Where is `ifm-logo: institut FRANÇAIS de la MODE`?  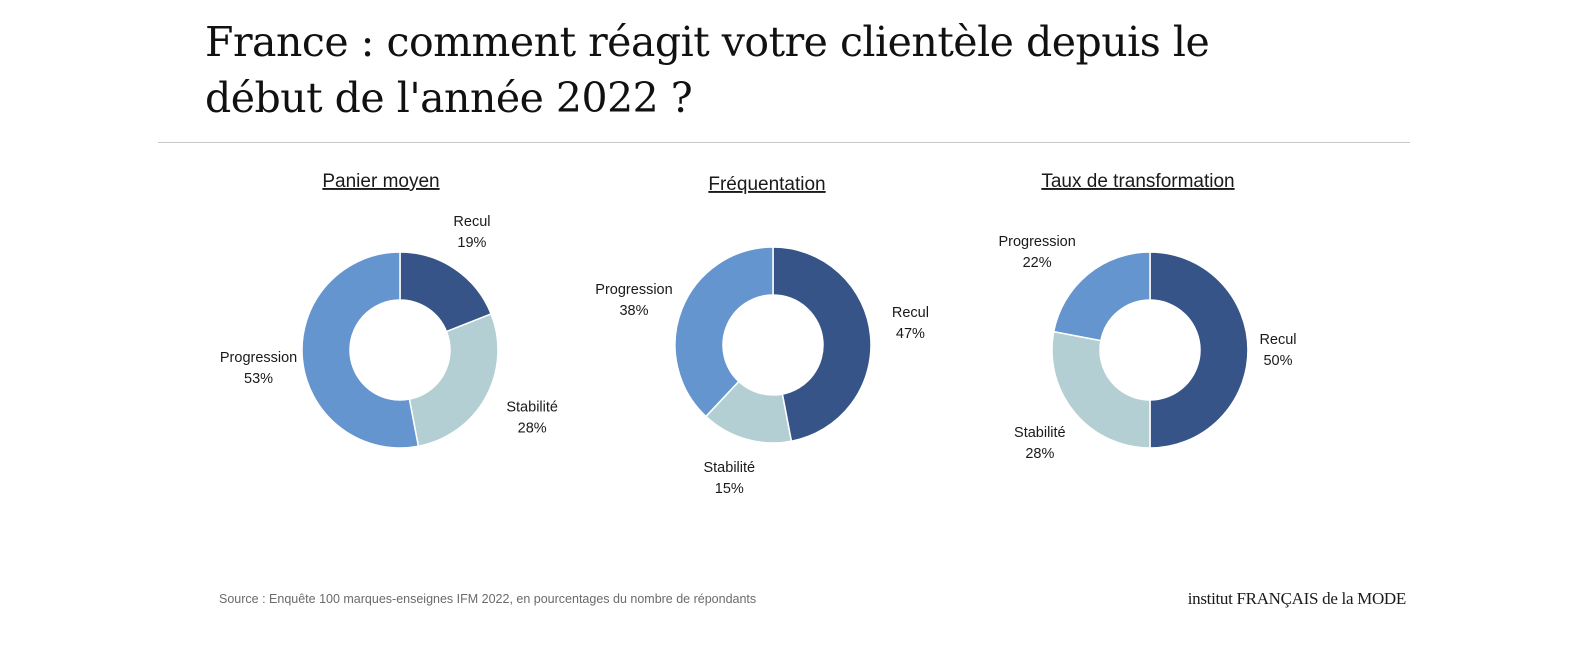 ifm-logo: institut FRANÇAIS de la MODE is located at coordinates (1297, 598).